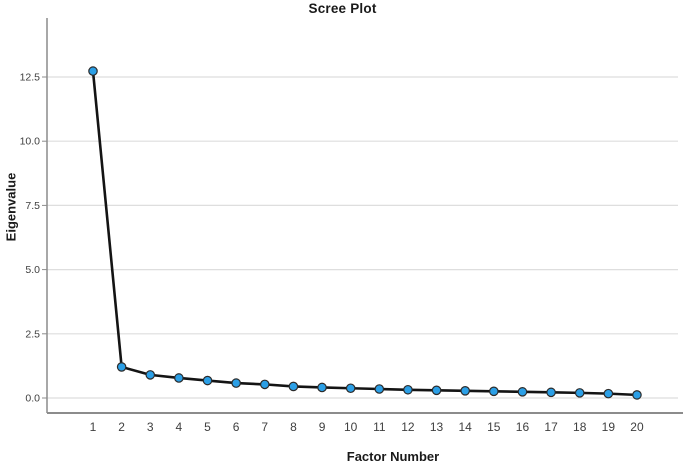 This screenshot has height=472, width=685. Describe the element at coordinates (437, 427) in the screenshot. I see `x-tick-label: 13` at that location.